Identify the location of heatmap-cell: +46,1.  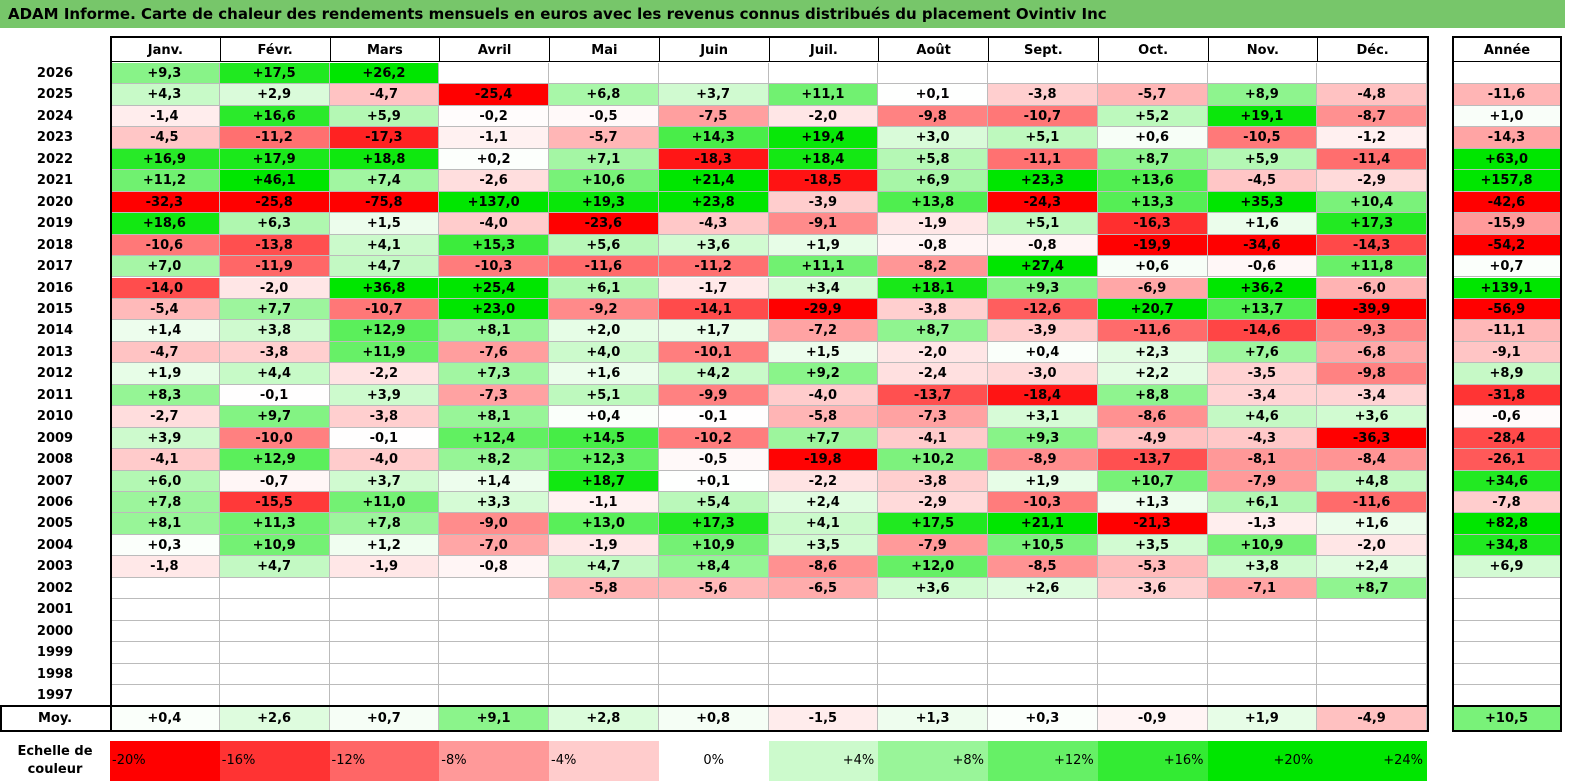
(274, 181).